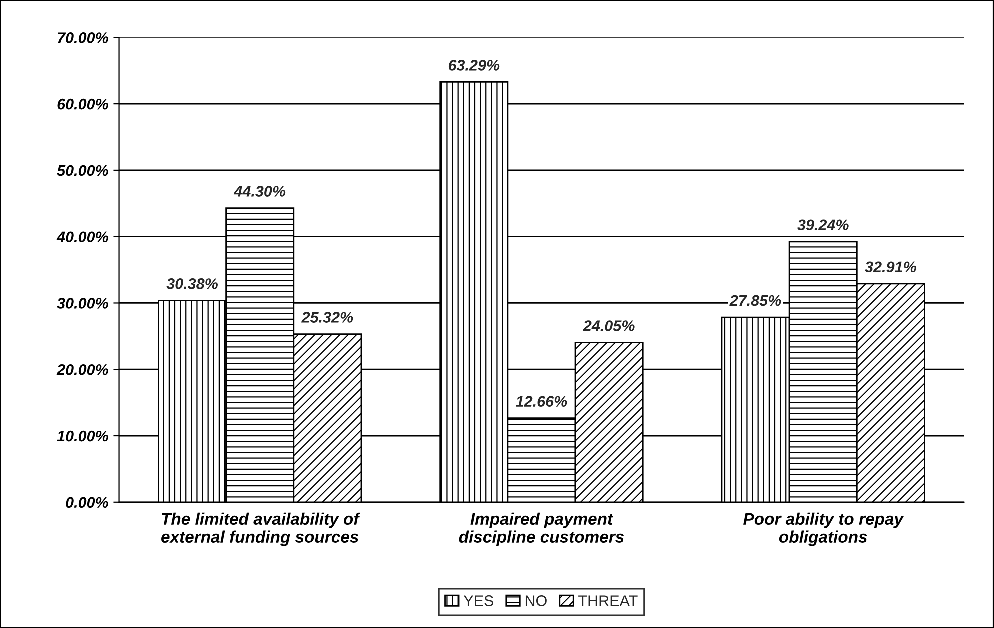 This screenshot has width=994, height=628. I want to click on y-tick-label: 40.00%, so click(82, 237).